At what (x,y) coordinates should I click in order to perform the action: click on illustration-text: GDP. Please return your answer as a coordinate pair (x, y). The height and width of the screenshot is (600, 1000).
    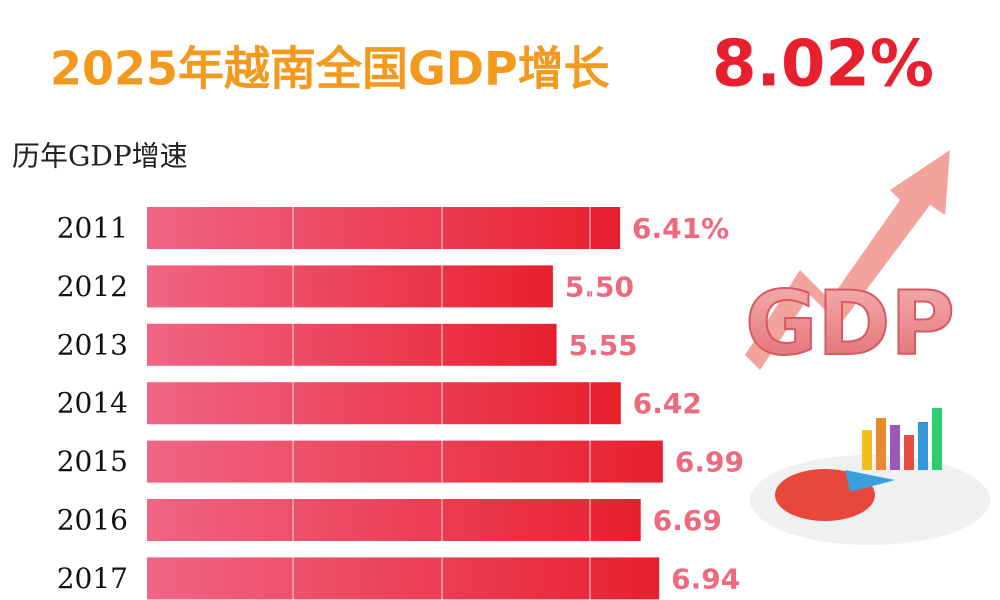
    Looking at the image, I should click on (850, 323).